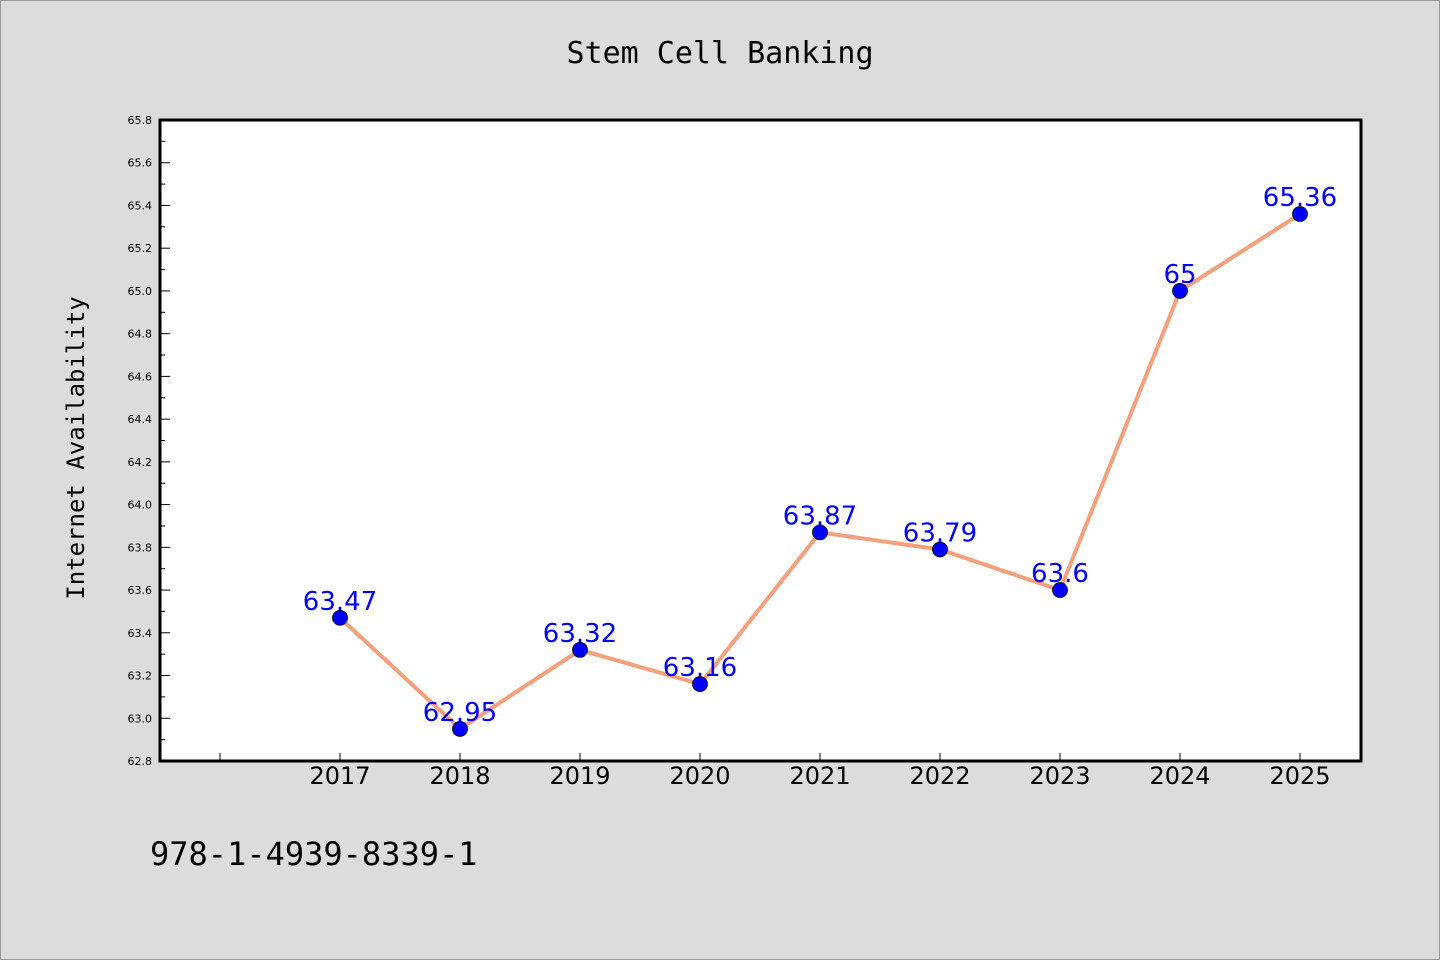  What do you see at coordinates (1299, 776) in the screenshot?
I see `x-tick-label: 2025` at bounding box center [1299, 776].